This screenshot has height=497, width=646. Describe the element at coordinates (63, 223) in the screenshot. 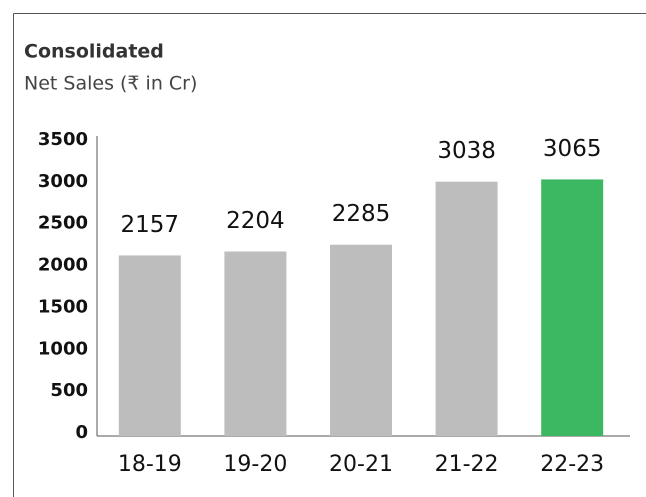

I see `y-tick-label: 2500` at that location.